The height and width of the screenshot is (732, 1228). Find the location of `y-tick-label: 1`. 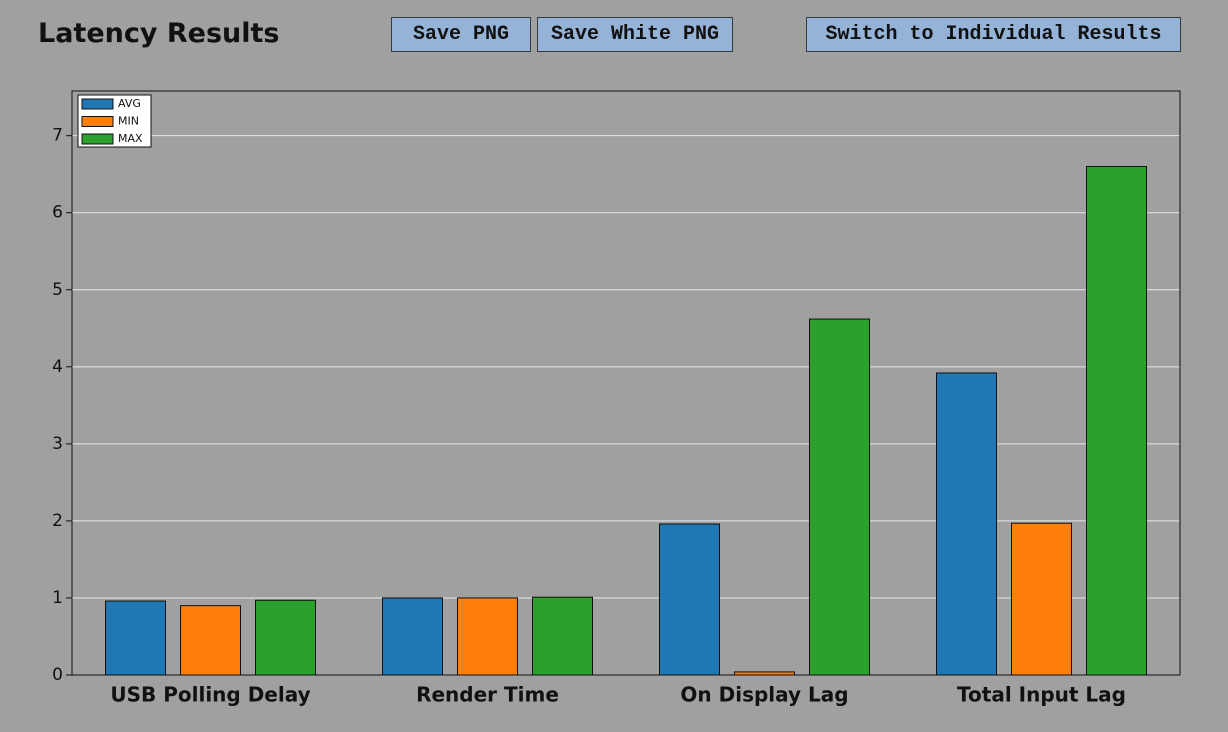

y-tick-label: 1 is located at coordinates (57, 598).